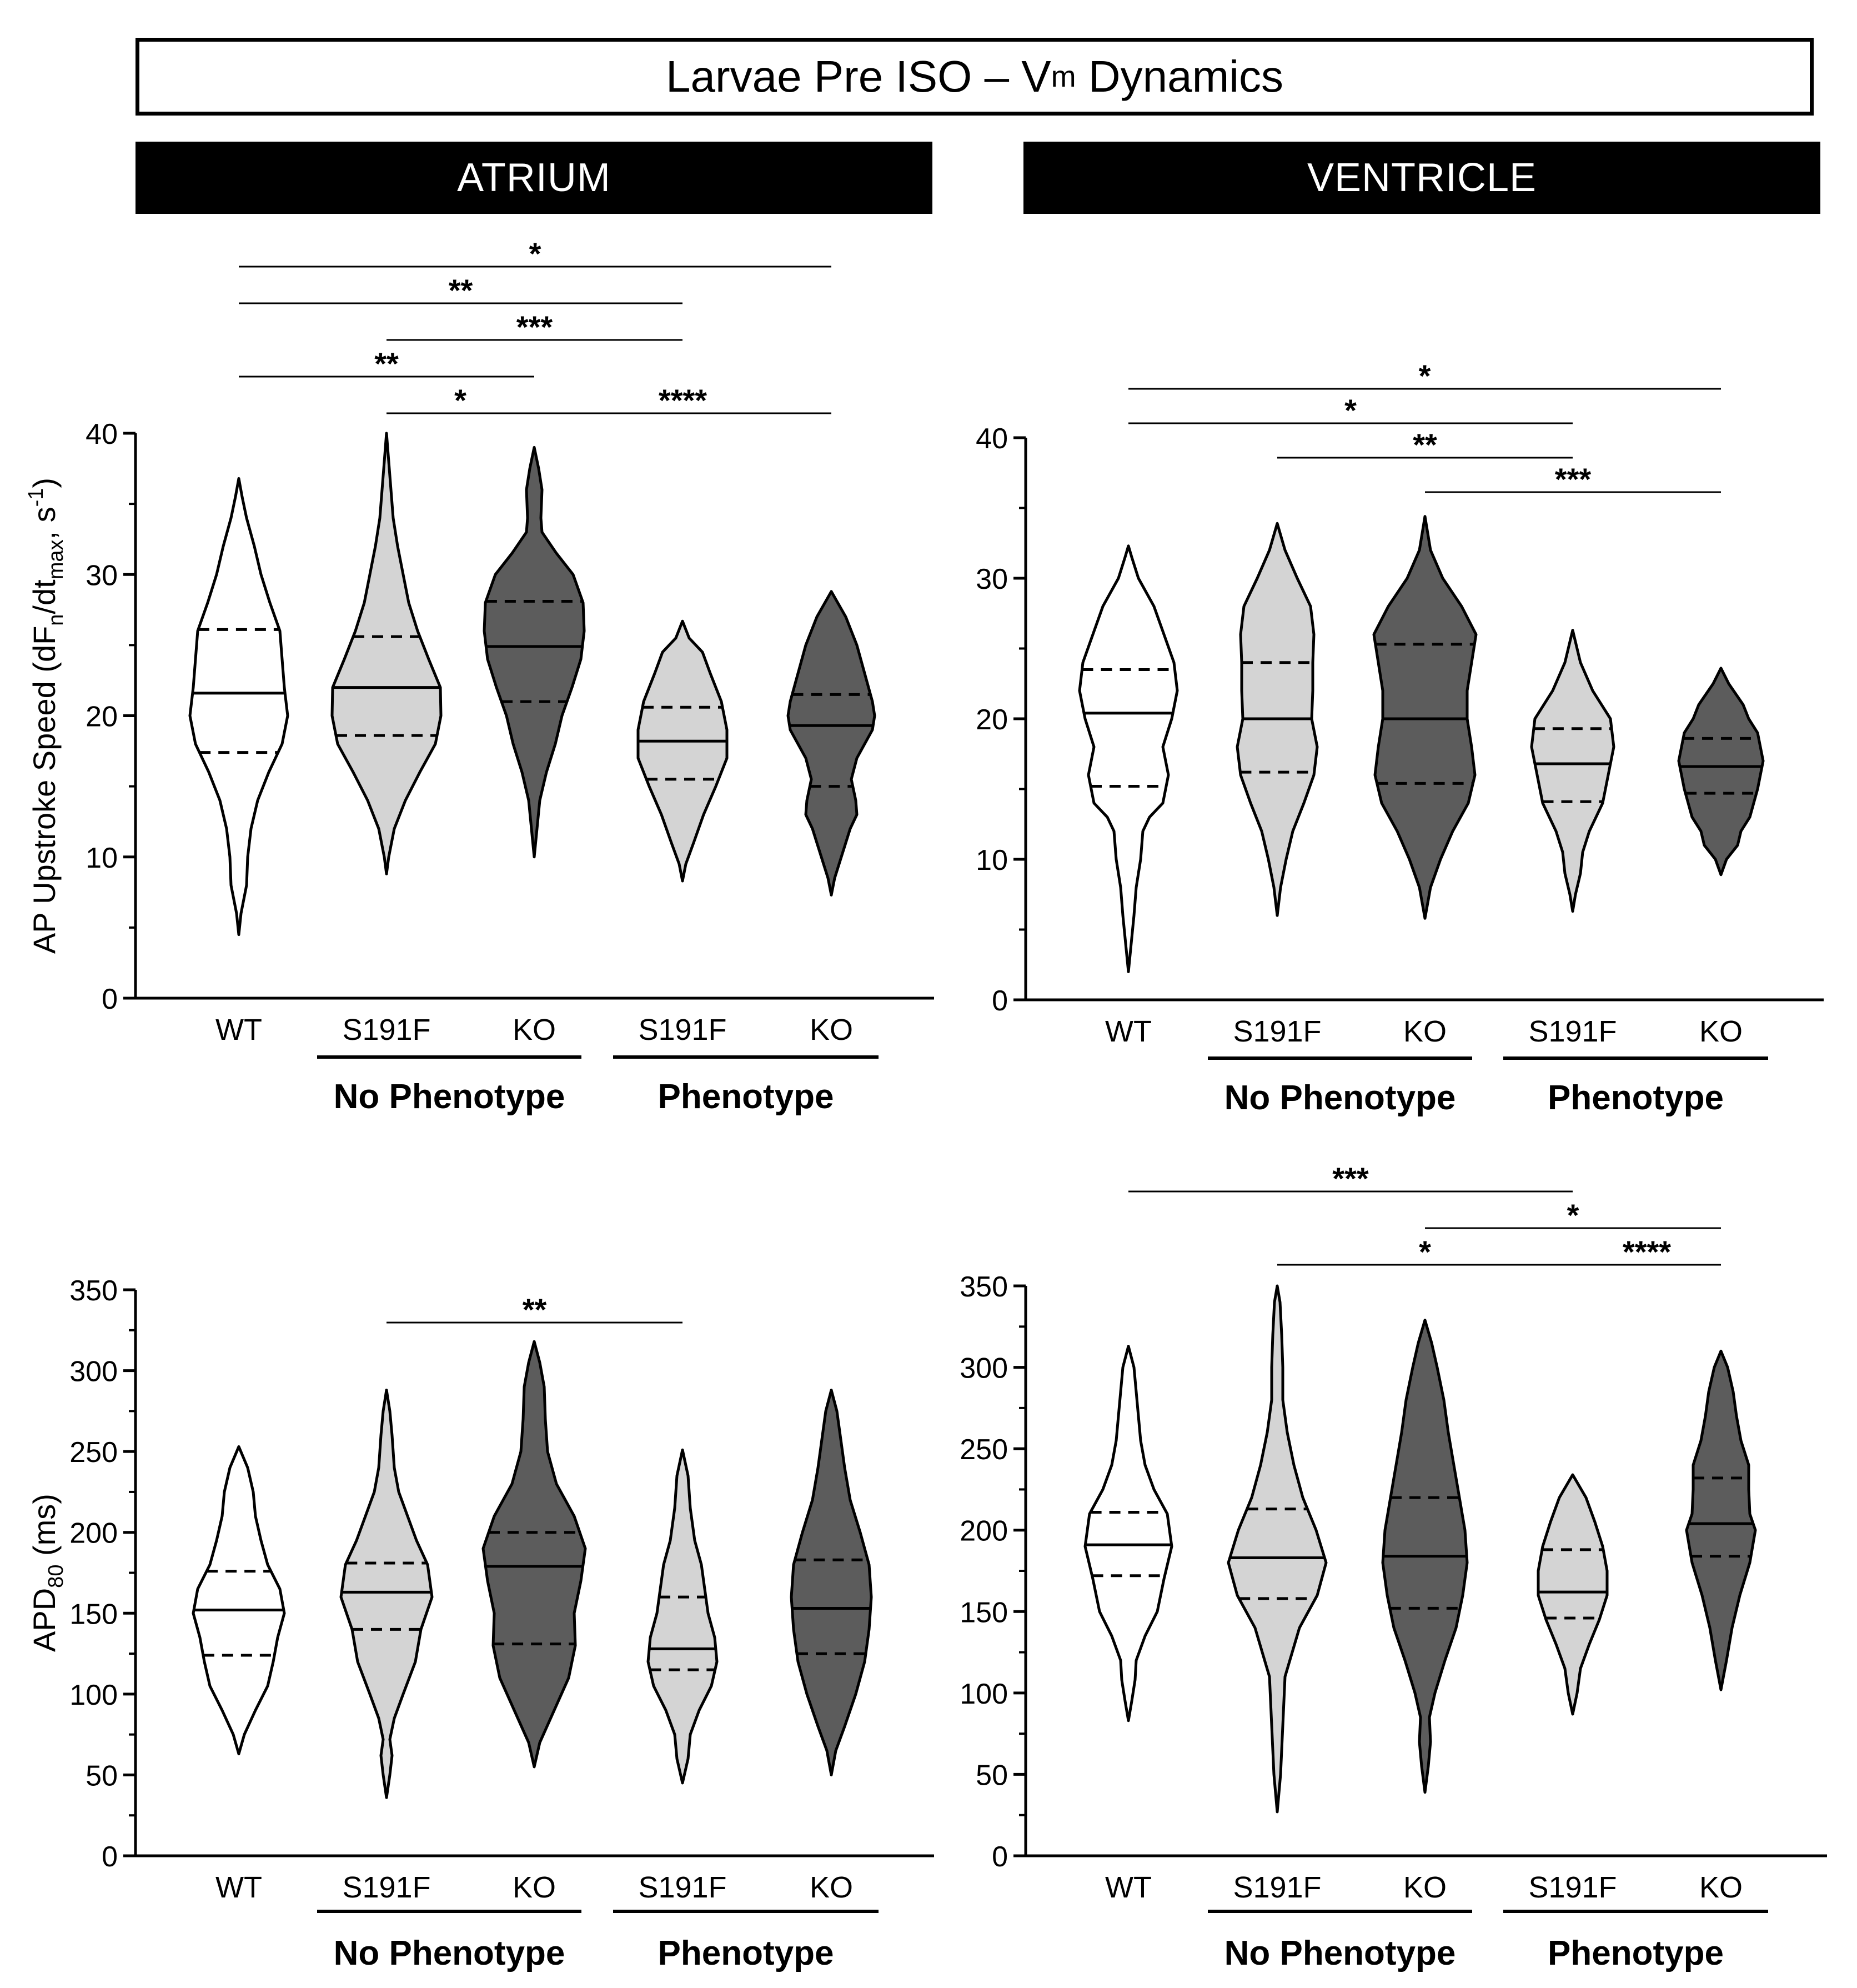 The image size is (1857, 1988). What do you see at coordinates (46, 716) in the screenshot?
I see `y-axis-label: AP Upstroke Speed (dFn/dtmax, s-1)` at bounding box center [46, 716].